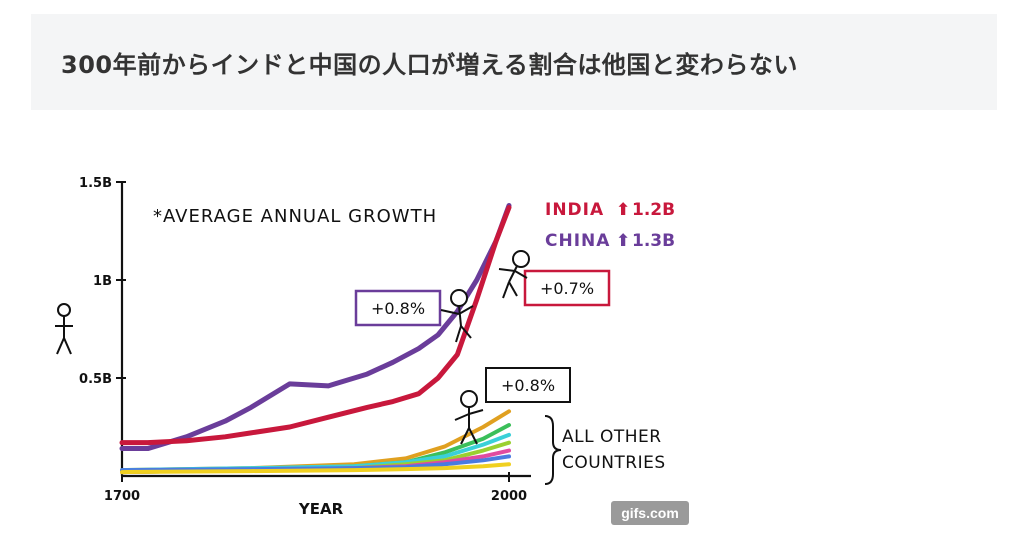 The height and width of the screenshot is (543, 1023). Describe the element at coordinates (64, 329) in the screenshot. I see `stick-figure-person-icon` at that location.